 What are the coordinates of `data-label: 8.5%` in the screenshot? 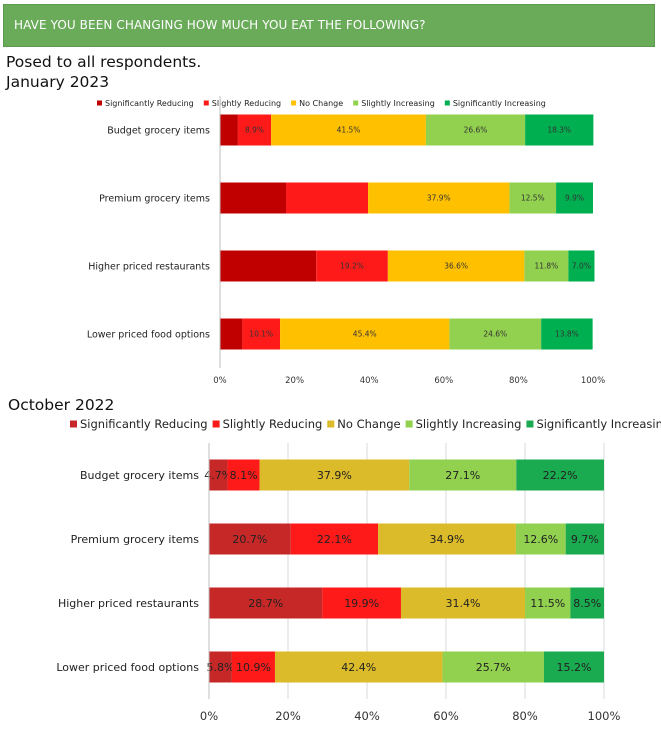 It's located at (587, 603).